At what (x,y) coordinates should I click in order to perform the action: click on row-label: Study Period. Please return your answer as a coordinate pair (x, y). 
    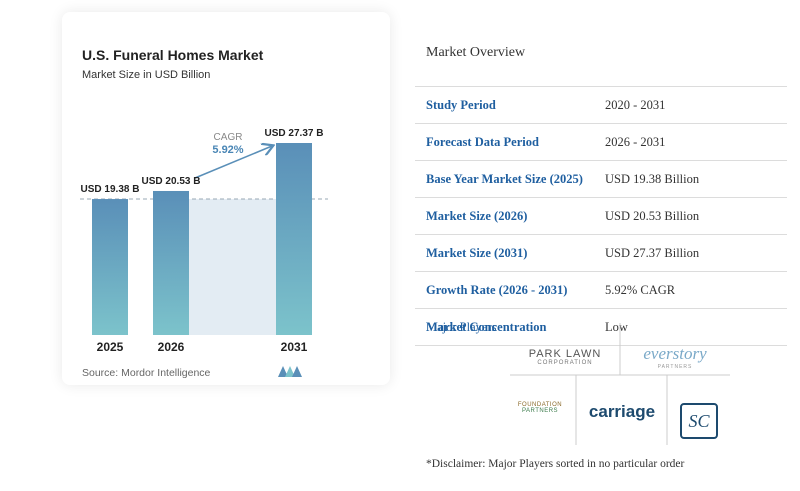
    Looking at the image, I should click on (504, 105).